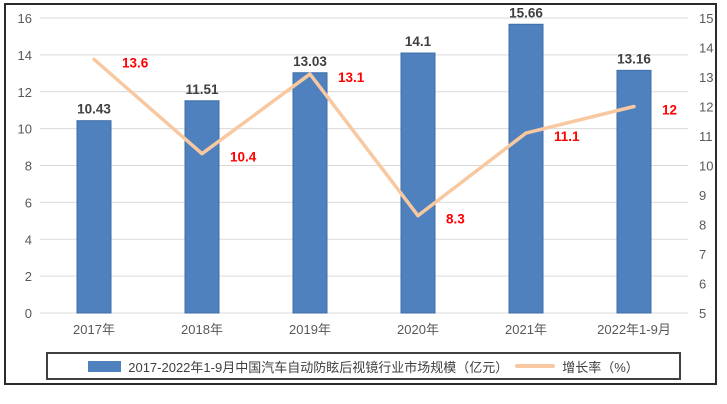  What do you see at coordinates (28, 276) in the screenshot?
I see `left-axis-tick: 2` at bounding box center [28, 276].